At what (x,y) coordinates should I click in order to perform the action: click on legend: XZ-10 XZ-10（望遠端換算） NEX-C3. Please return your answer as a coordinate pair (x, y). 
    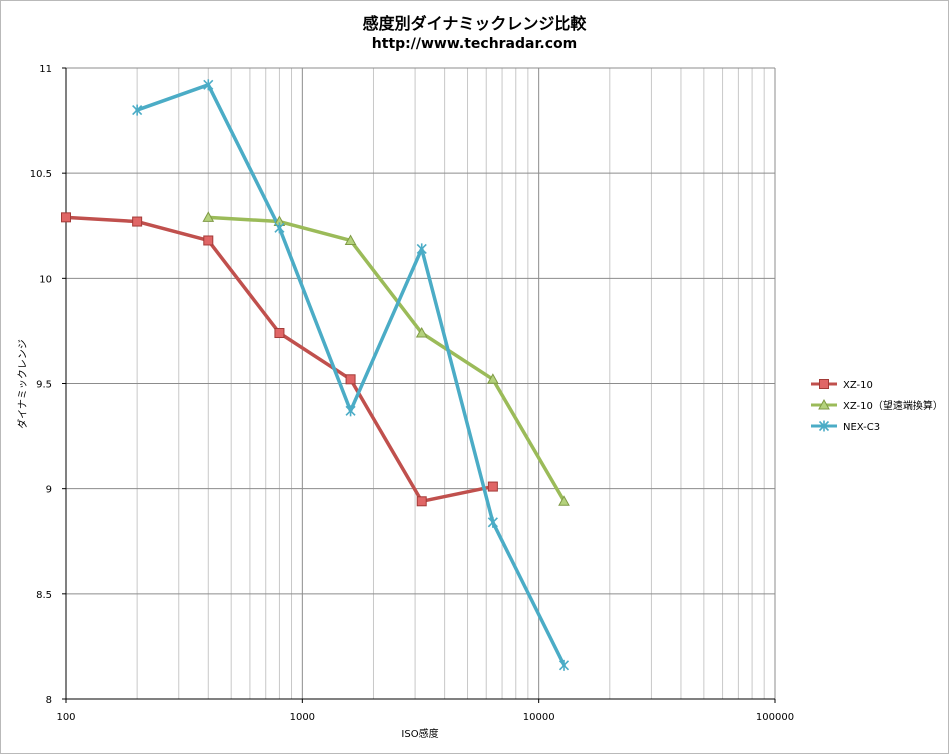
    Looking at the image, I should click on (877, 406).